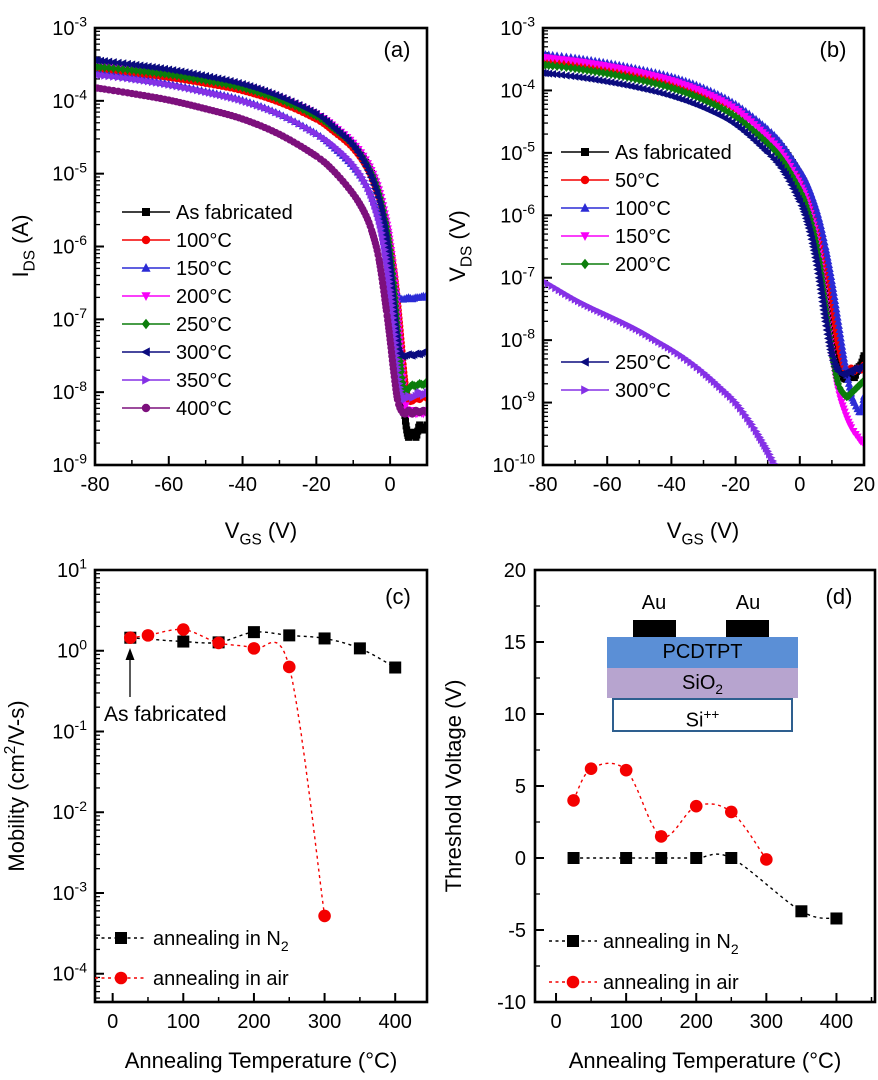 The height and width of the screenshot is (1080, 878). What do you see at coordinates (261, 251) in the screenshot?
I see `series-400°C` at bounding box center [261, 251].